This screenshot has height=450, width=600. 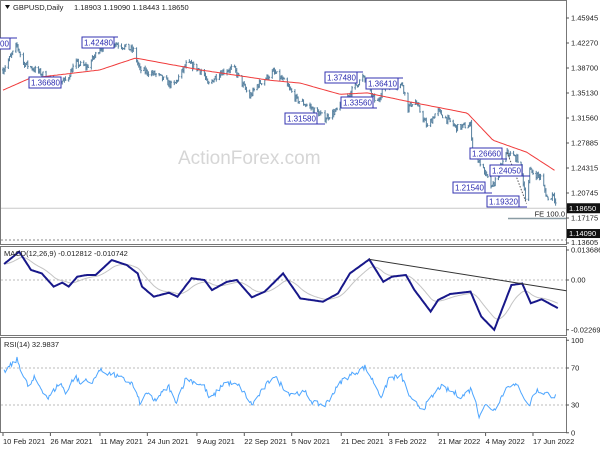 I want to click on swing-label-text: 1.36410, so click(x=382, y=84).